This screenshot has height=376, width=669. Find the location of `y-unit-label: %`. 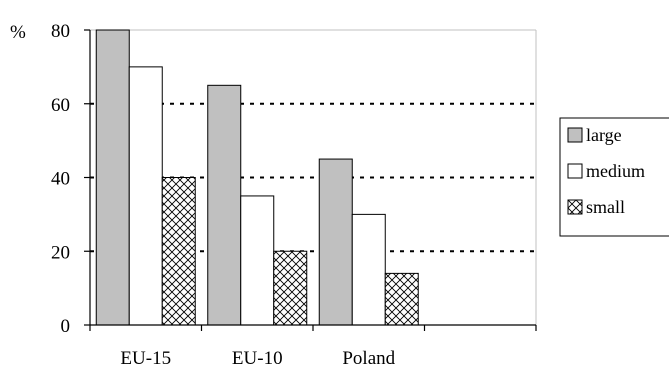

y-unit-label: % is located at coordinates (18, 32).